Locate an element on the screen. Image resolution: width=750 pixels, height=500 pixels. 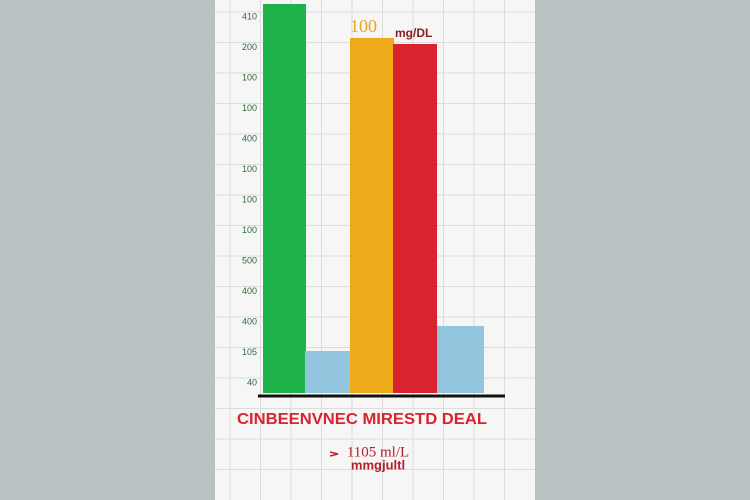
unit-label: mg/DL is located at coordinates (413, 33).